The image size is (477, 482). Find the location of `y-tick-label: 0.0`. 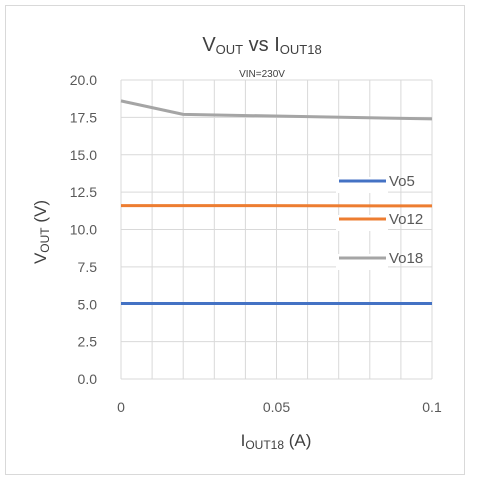

y-tick-label: 0.0 is located at coordinates (88, 379).